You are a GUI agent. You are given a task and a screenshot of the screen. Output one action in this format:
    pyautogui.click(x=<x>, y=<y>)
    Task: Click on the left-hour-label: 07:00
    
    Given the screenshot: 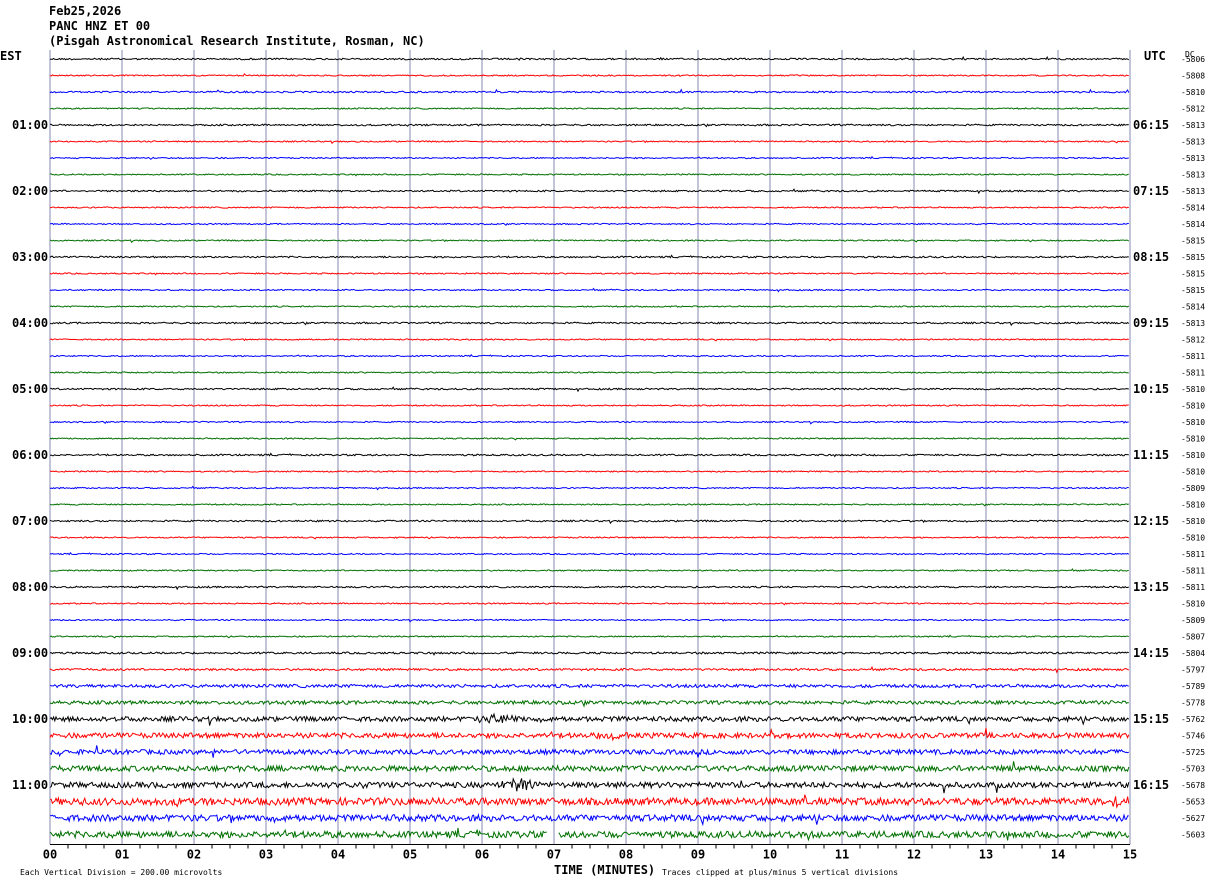 What is the action you would take?
    pyautogui.click(x=30, y=521)
    